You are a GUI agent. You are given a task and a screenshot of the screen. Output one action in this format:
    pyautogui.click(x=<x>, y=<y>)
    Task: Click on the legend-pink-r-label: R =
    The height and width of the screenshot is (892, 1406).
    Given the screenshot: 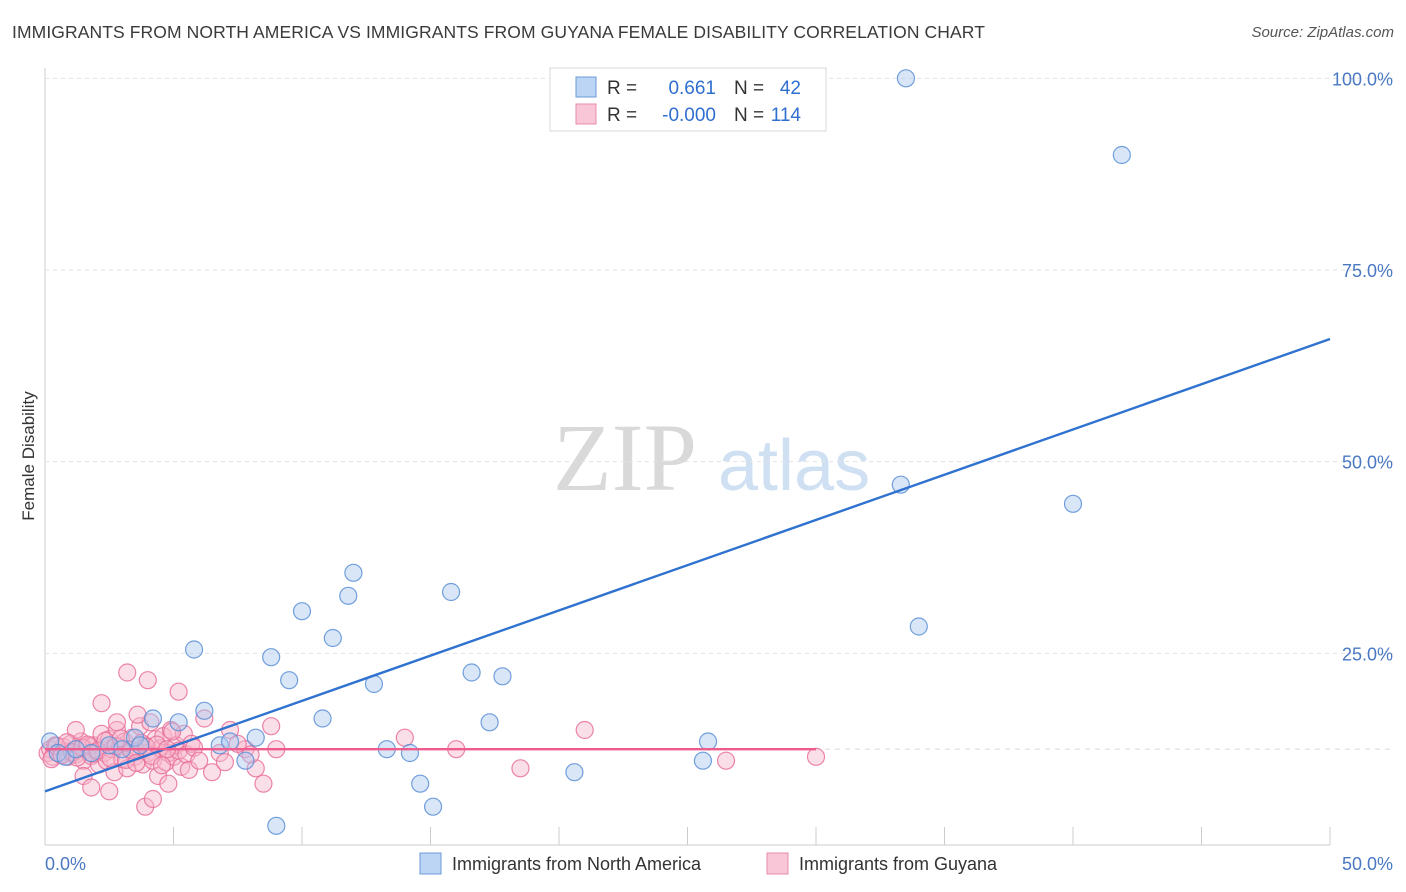 What is the action you would take?
    pyautogui.click(x=622, y=115)
    